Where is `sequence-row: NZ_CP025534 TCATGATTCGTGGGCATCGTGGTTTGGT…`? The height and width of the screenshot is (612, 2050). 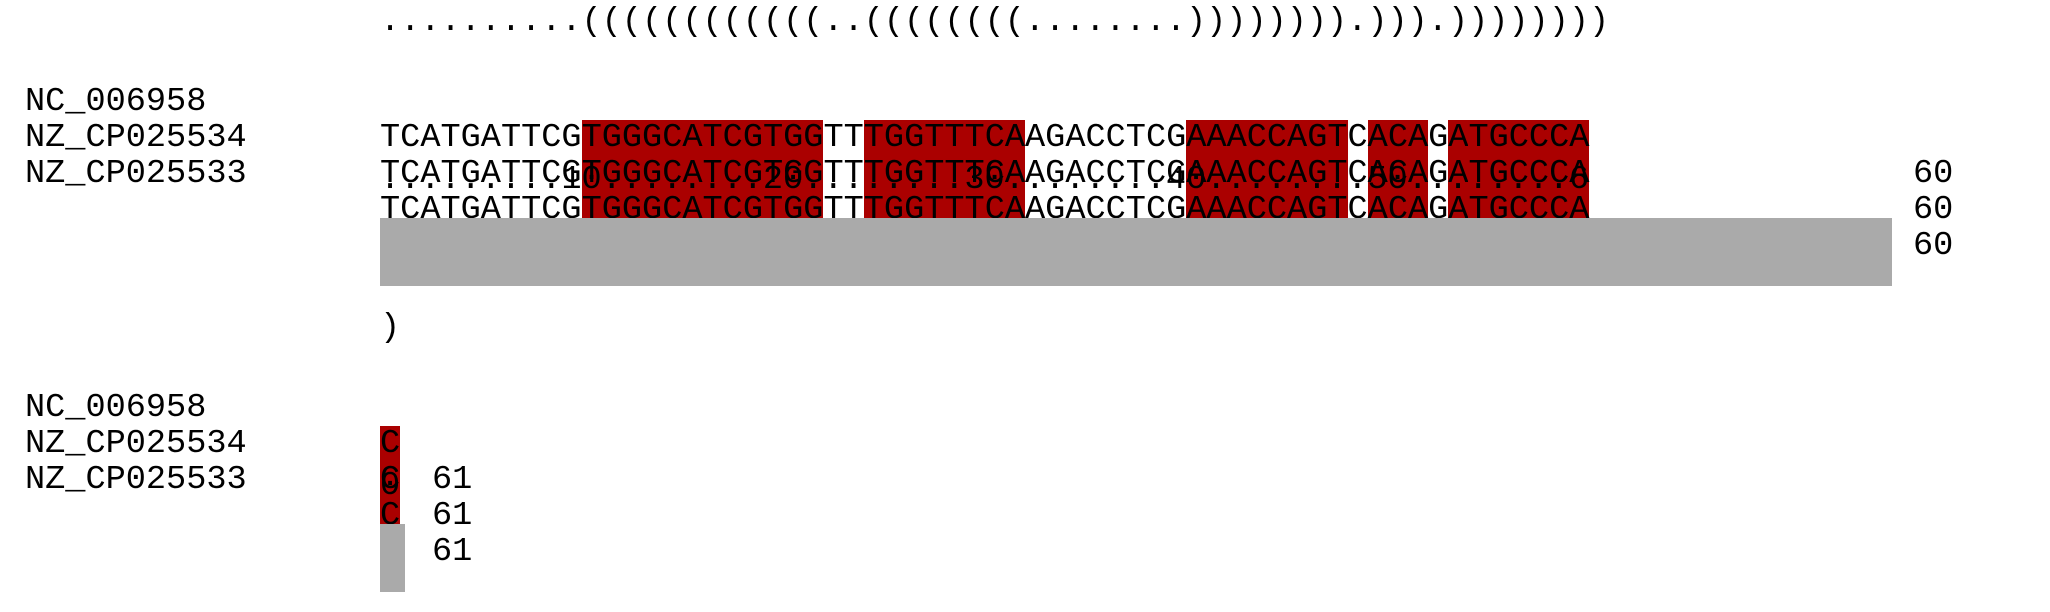
sequence-row: NZ_CP025534 TCATGATTCGTGGGCATCGTGGTTTGGT… is located at coordinates (40, 102).